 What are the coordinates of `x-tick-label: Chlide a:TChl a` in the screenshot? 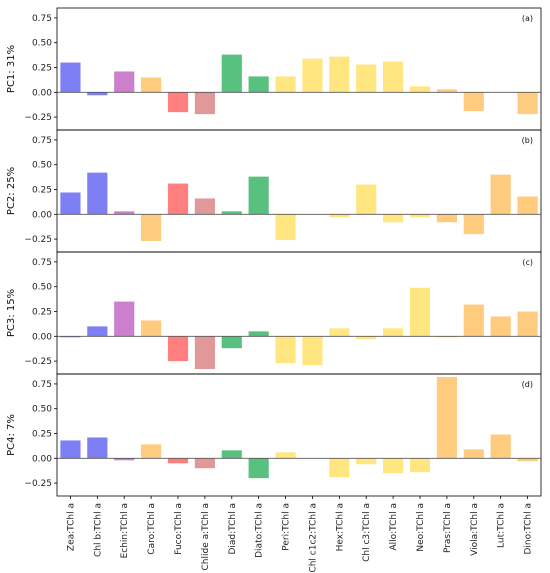 It's located at (206, 536).